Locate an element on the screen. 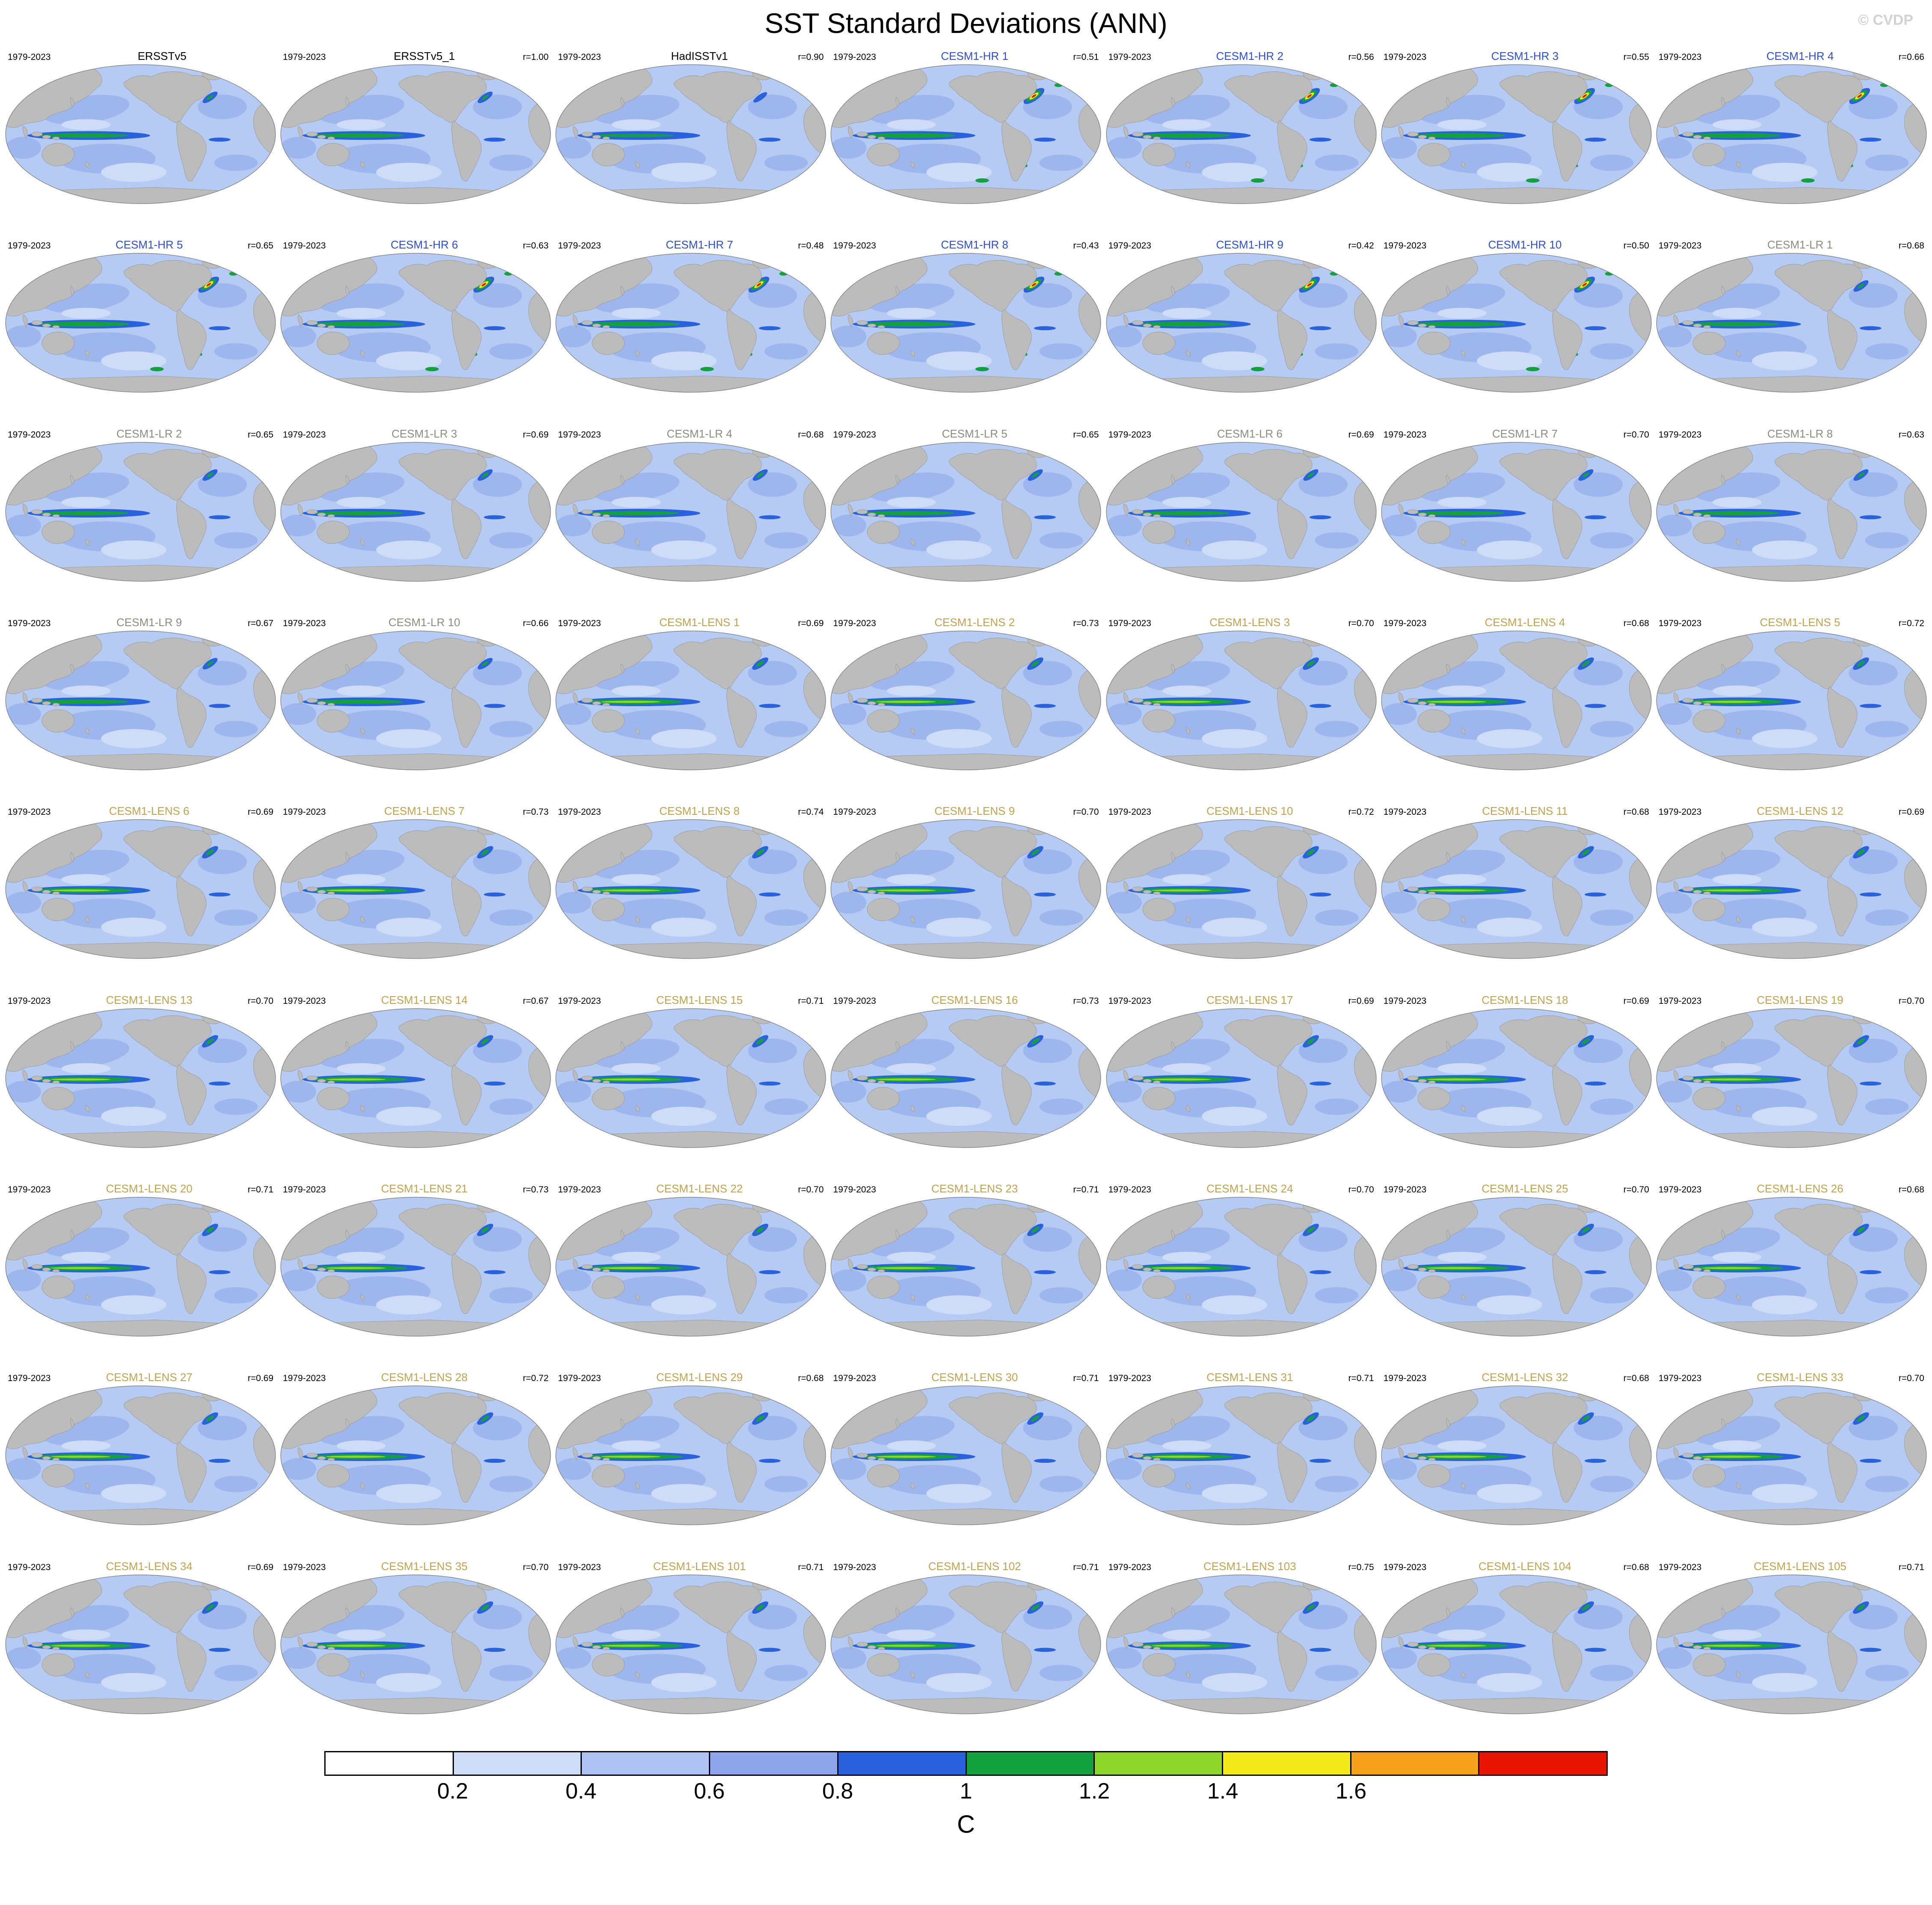  panel-title: CESM1-LENS 11 is located at coordinates (1525, 811).